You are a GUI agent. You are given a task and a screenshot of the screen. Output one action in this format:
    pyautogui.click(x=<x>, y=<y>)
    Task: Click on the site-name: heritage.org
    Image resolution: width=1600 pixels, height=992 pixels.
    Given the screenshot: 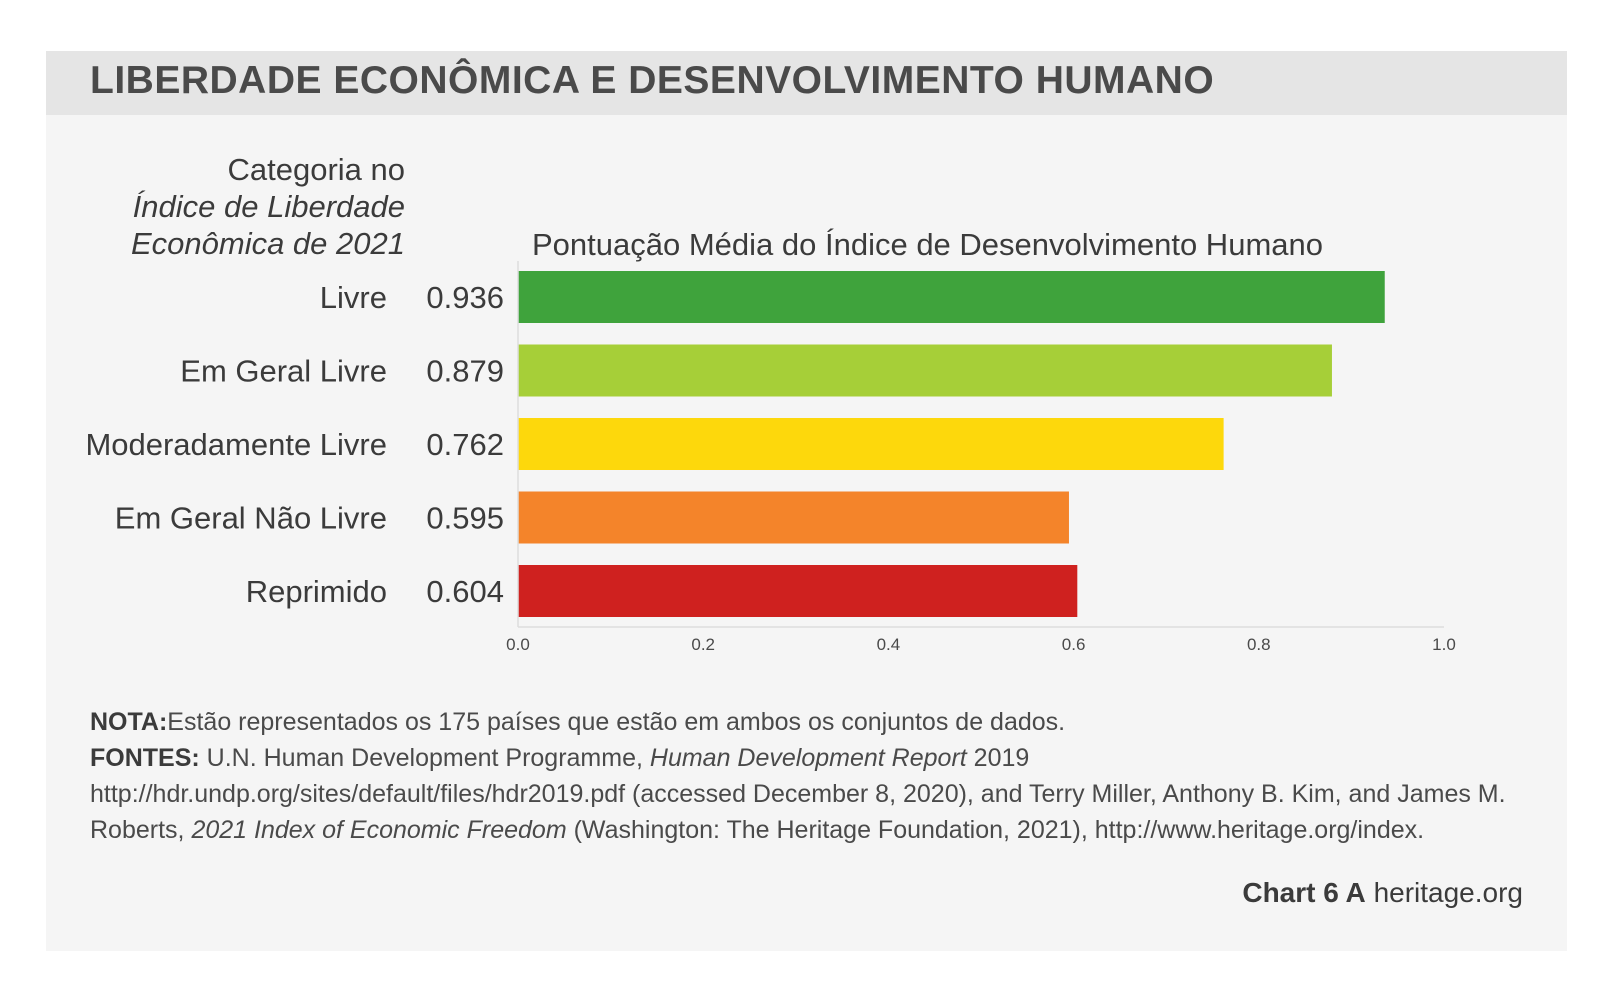 What is the action you would take?
    pyautogui.click(x=1448, y=892)
    